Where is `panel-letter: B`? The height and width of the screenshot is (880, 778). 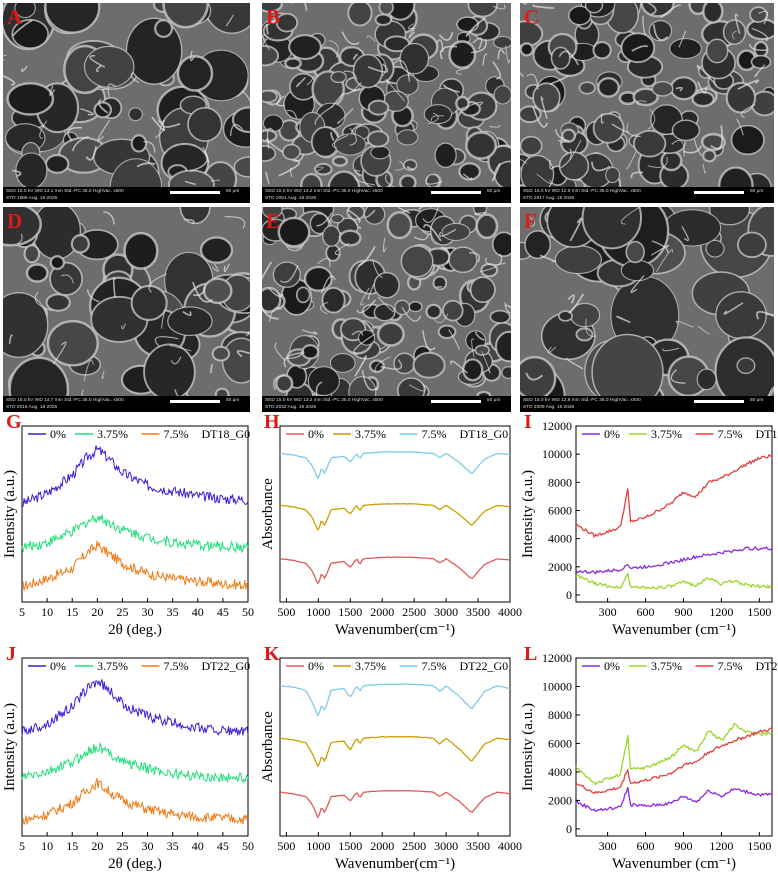
panel-letter: B is located at coordinates (273, 17).